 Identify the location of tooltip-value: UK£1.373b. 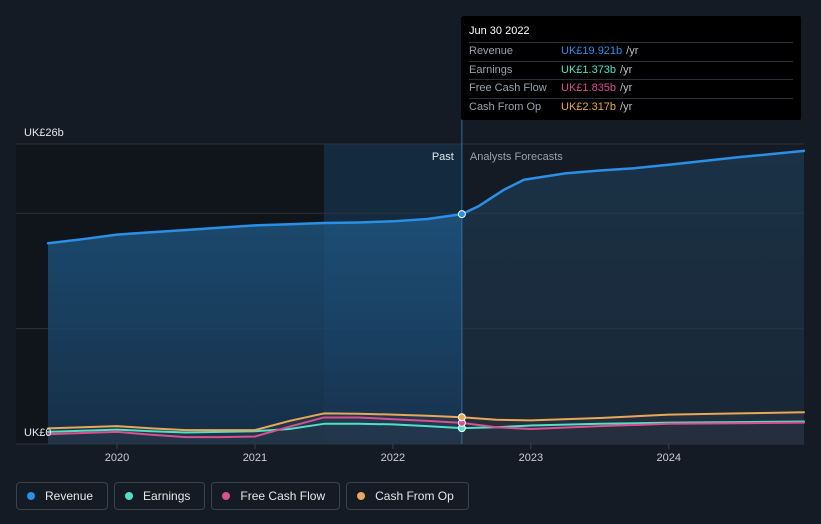
(589, 69).